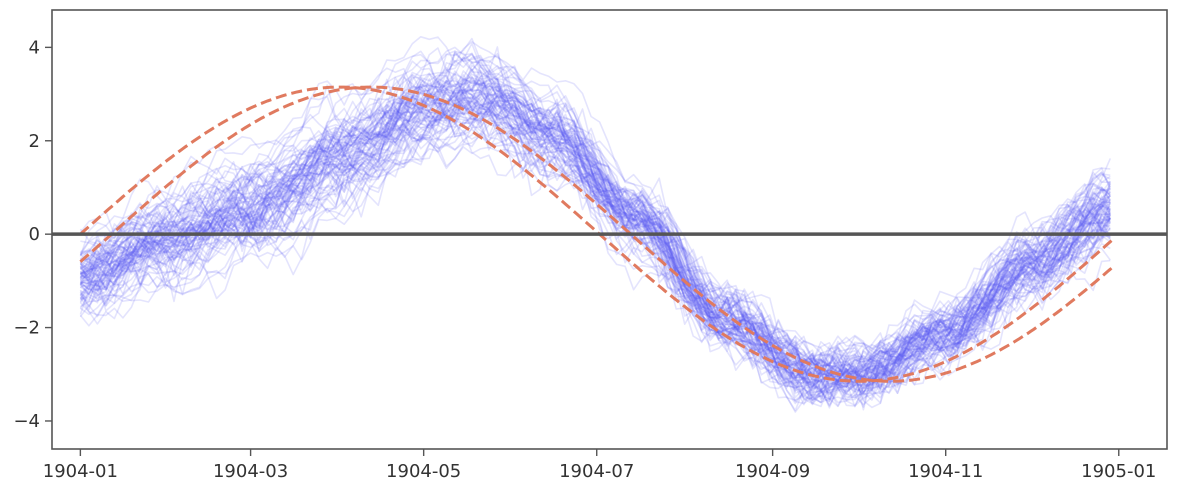 The width and height of the screenshot is (1178, 492). Describe the element at coordinates (423, 471) in the screenshot. I see `x-tick-label: 1904-05` at that location.